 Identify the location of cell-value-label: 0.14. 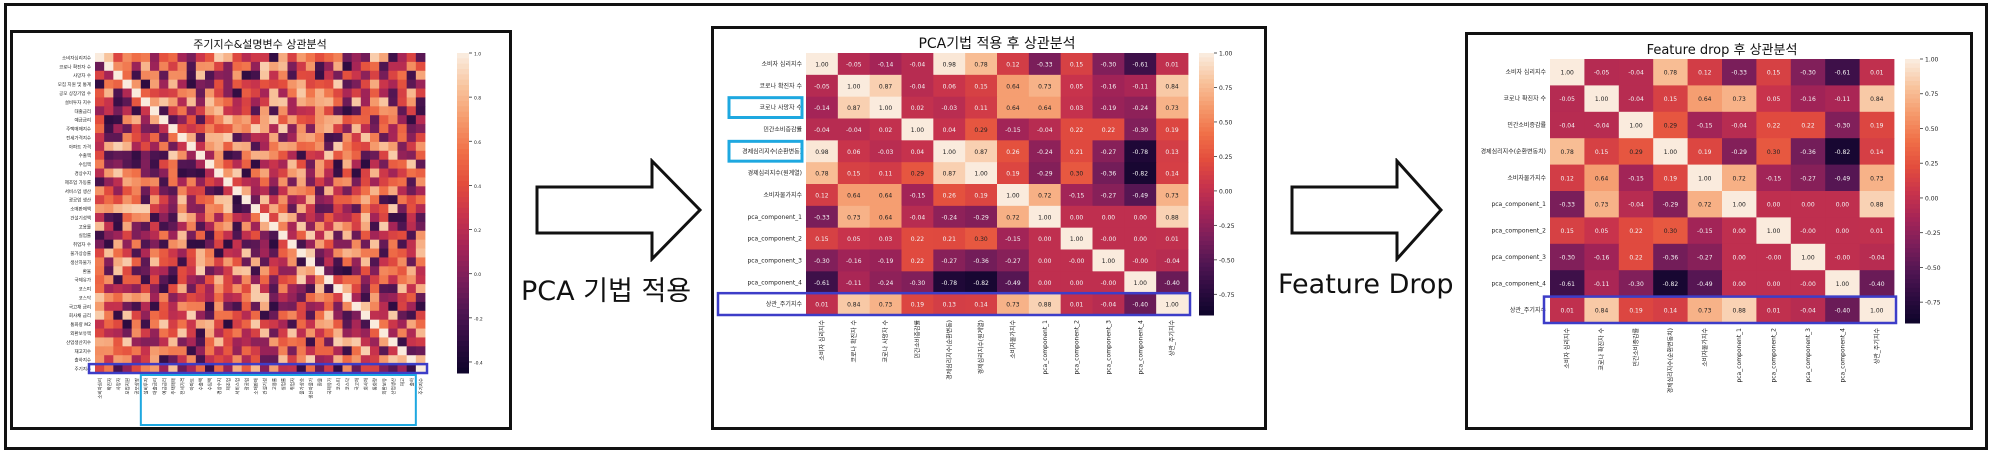
(1671, 310).